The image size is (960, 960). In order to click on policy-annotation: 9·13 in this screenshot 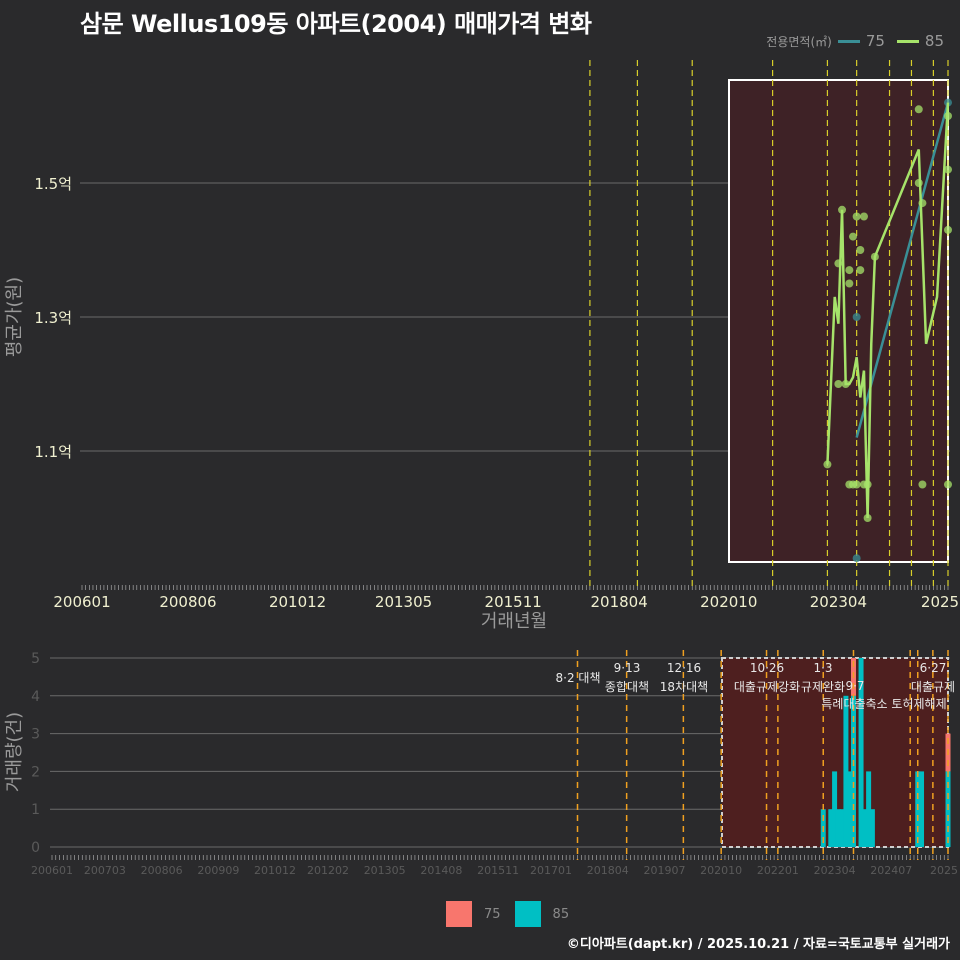, I will do `click(627, 668)`.